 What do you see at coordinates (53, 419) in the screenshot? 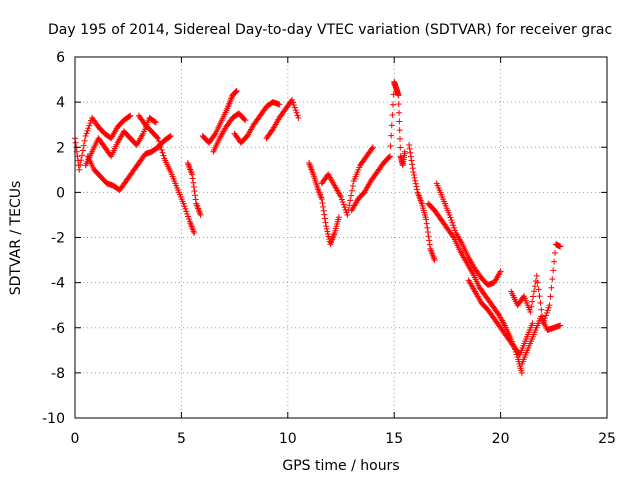
I see `y-tick-label: -10` at bounding box center [53, 419].